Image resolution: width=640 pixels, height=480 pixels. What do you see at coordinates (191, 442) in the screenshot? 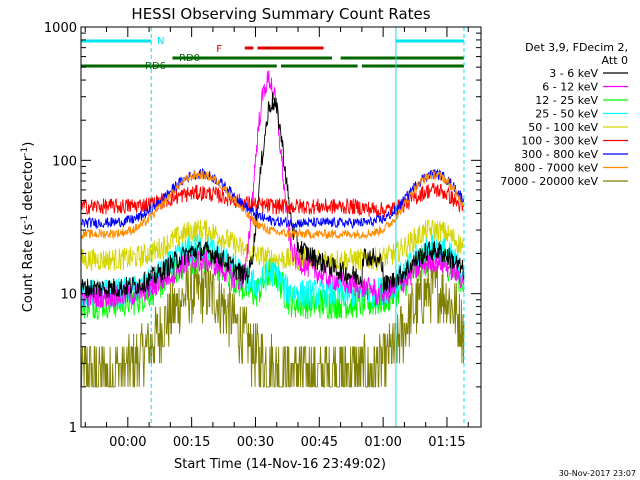
I see `x-tick-label: 00:15` at bounding box center [191, 442].